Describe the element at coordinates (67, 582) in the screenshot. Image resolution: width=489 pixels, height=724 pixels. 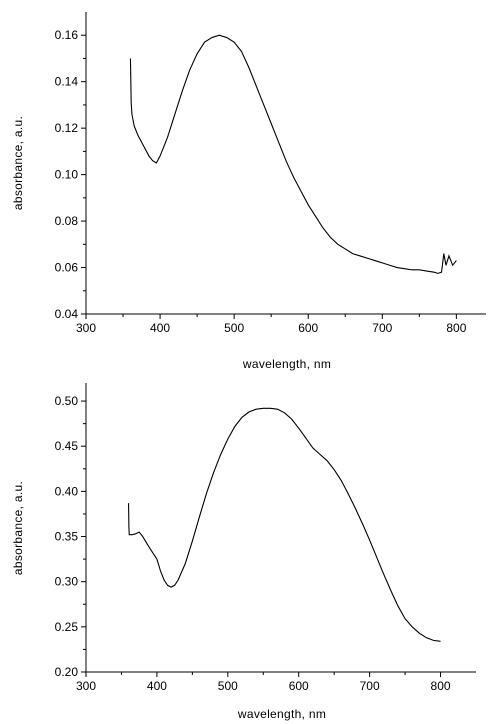
I see `y-tick-label: 0.30` at that location.